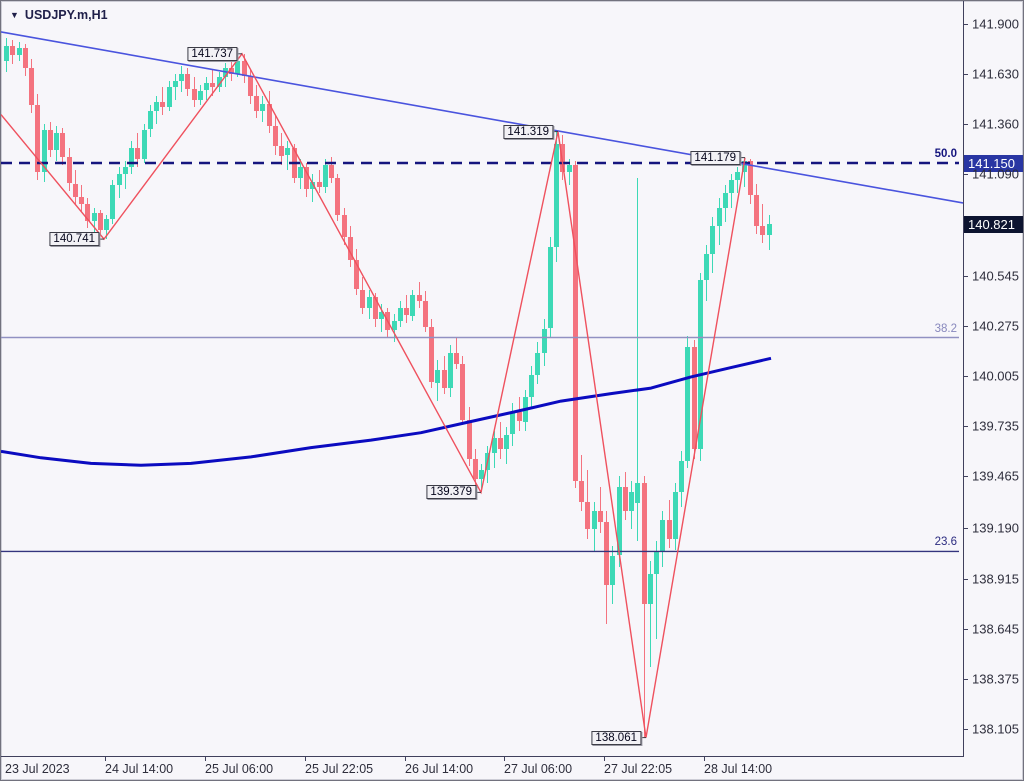 The height and width of the screenshot is (781, 1024). I want to click on time-axis-label: 23 Jul 2023, so click(37, 769).